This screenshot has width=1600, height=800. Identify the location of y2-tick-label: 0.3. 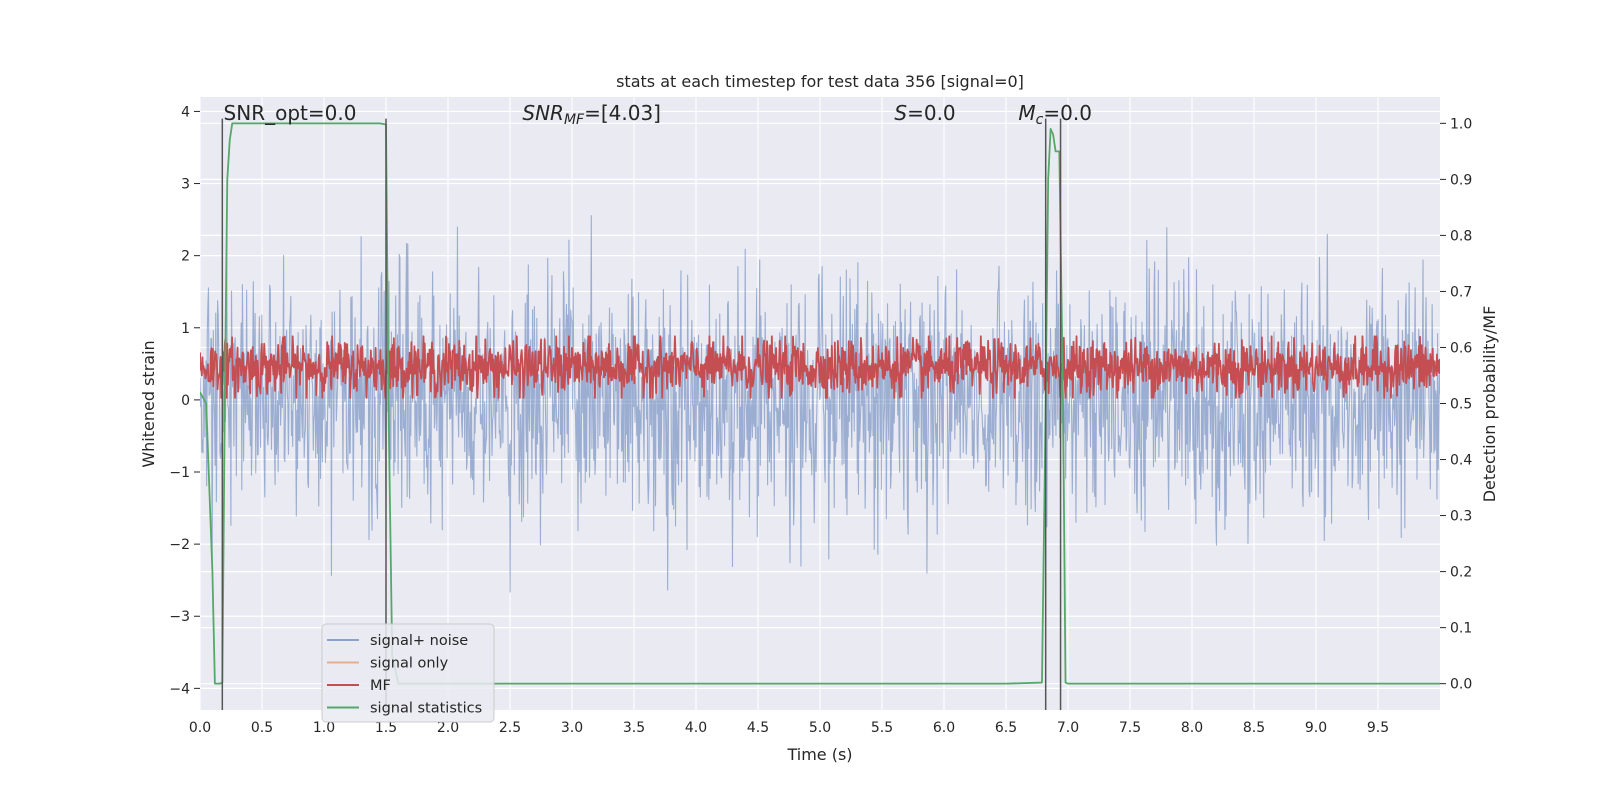
(1461, 517).